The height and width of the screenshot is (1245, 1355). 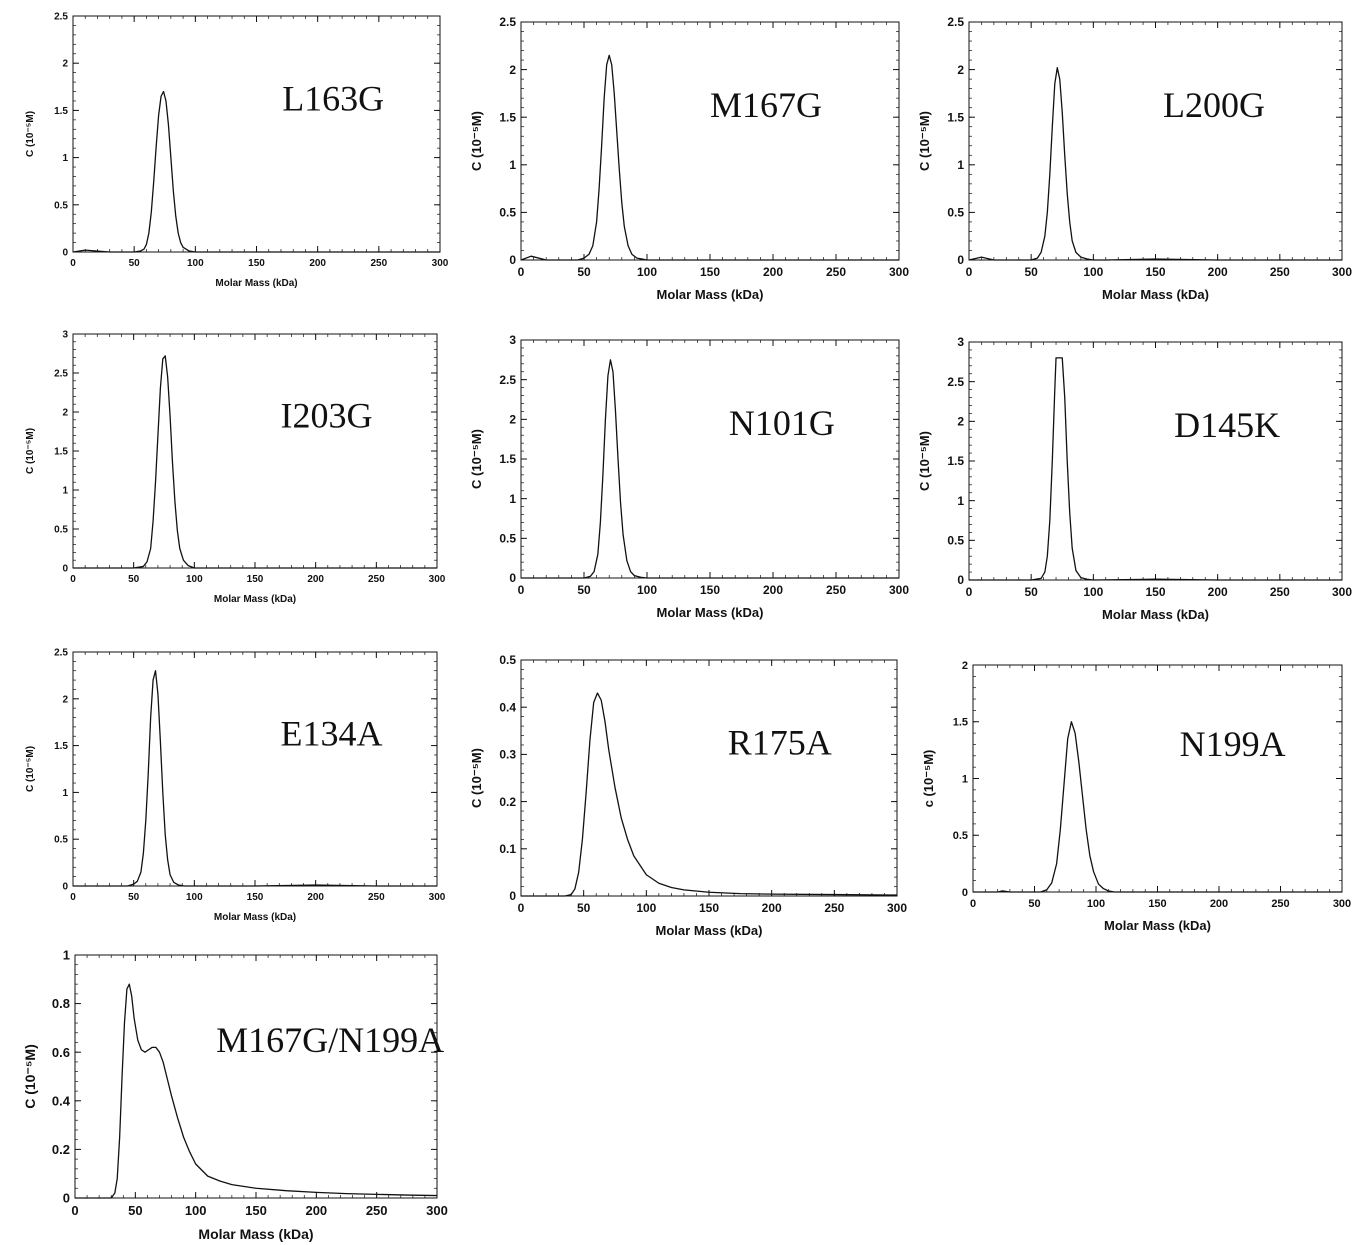 I want to click on y-tick-label: 0.8, so click(x=61, y=1003).